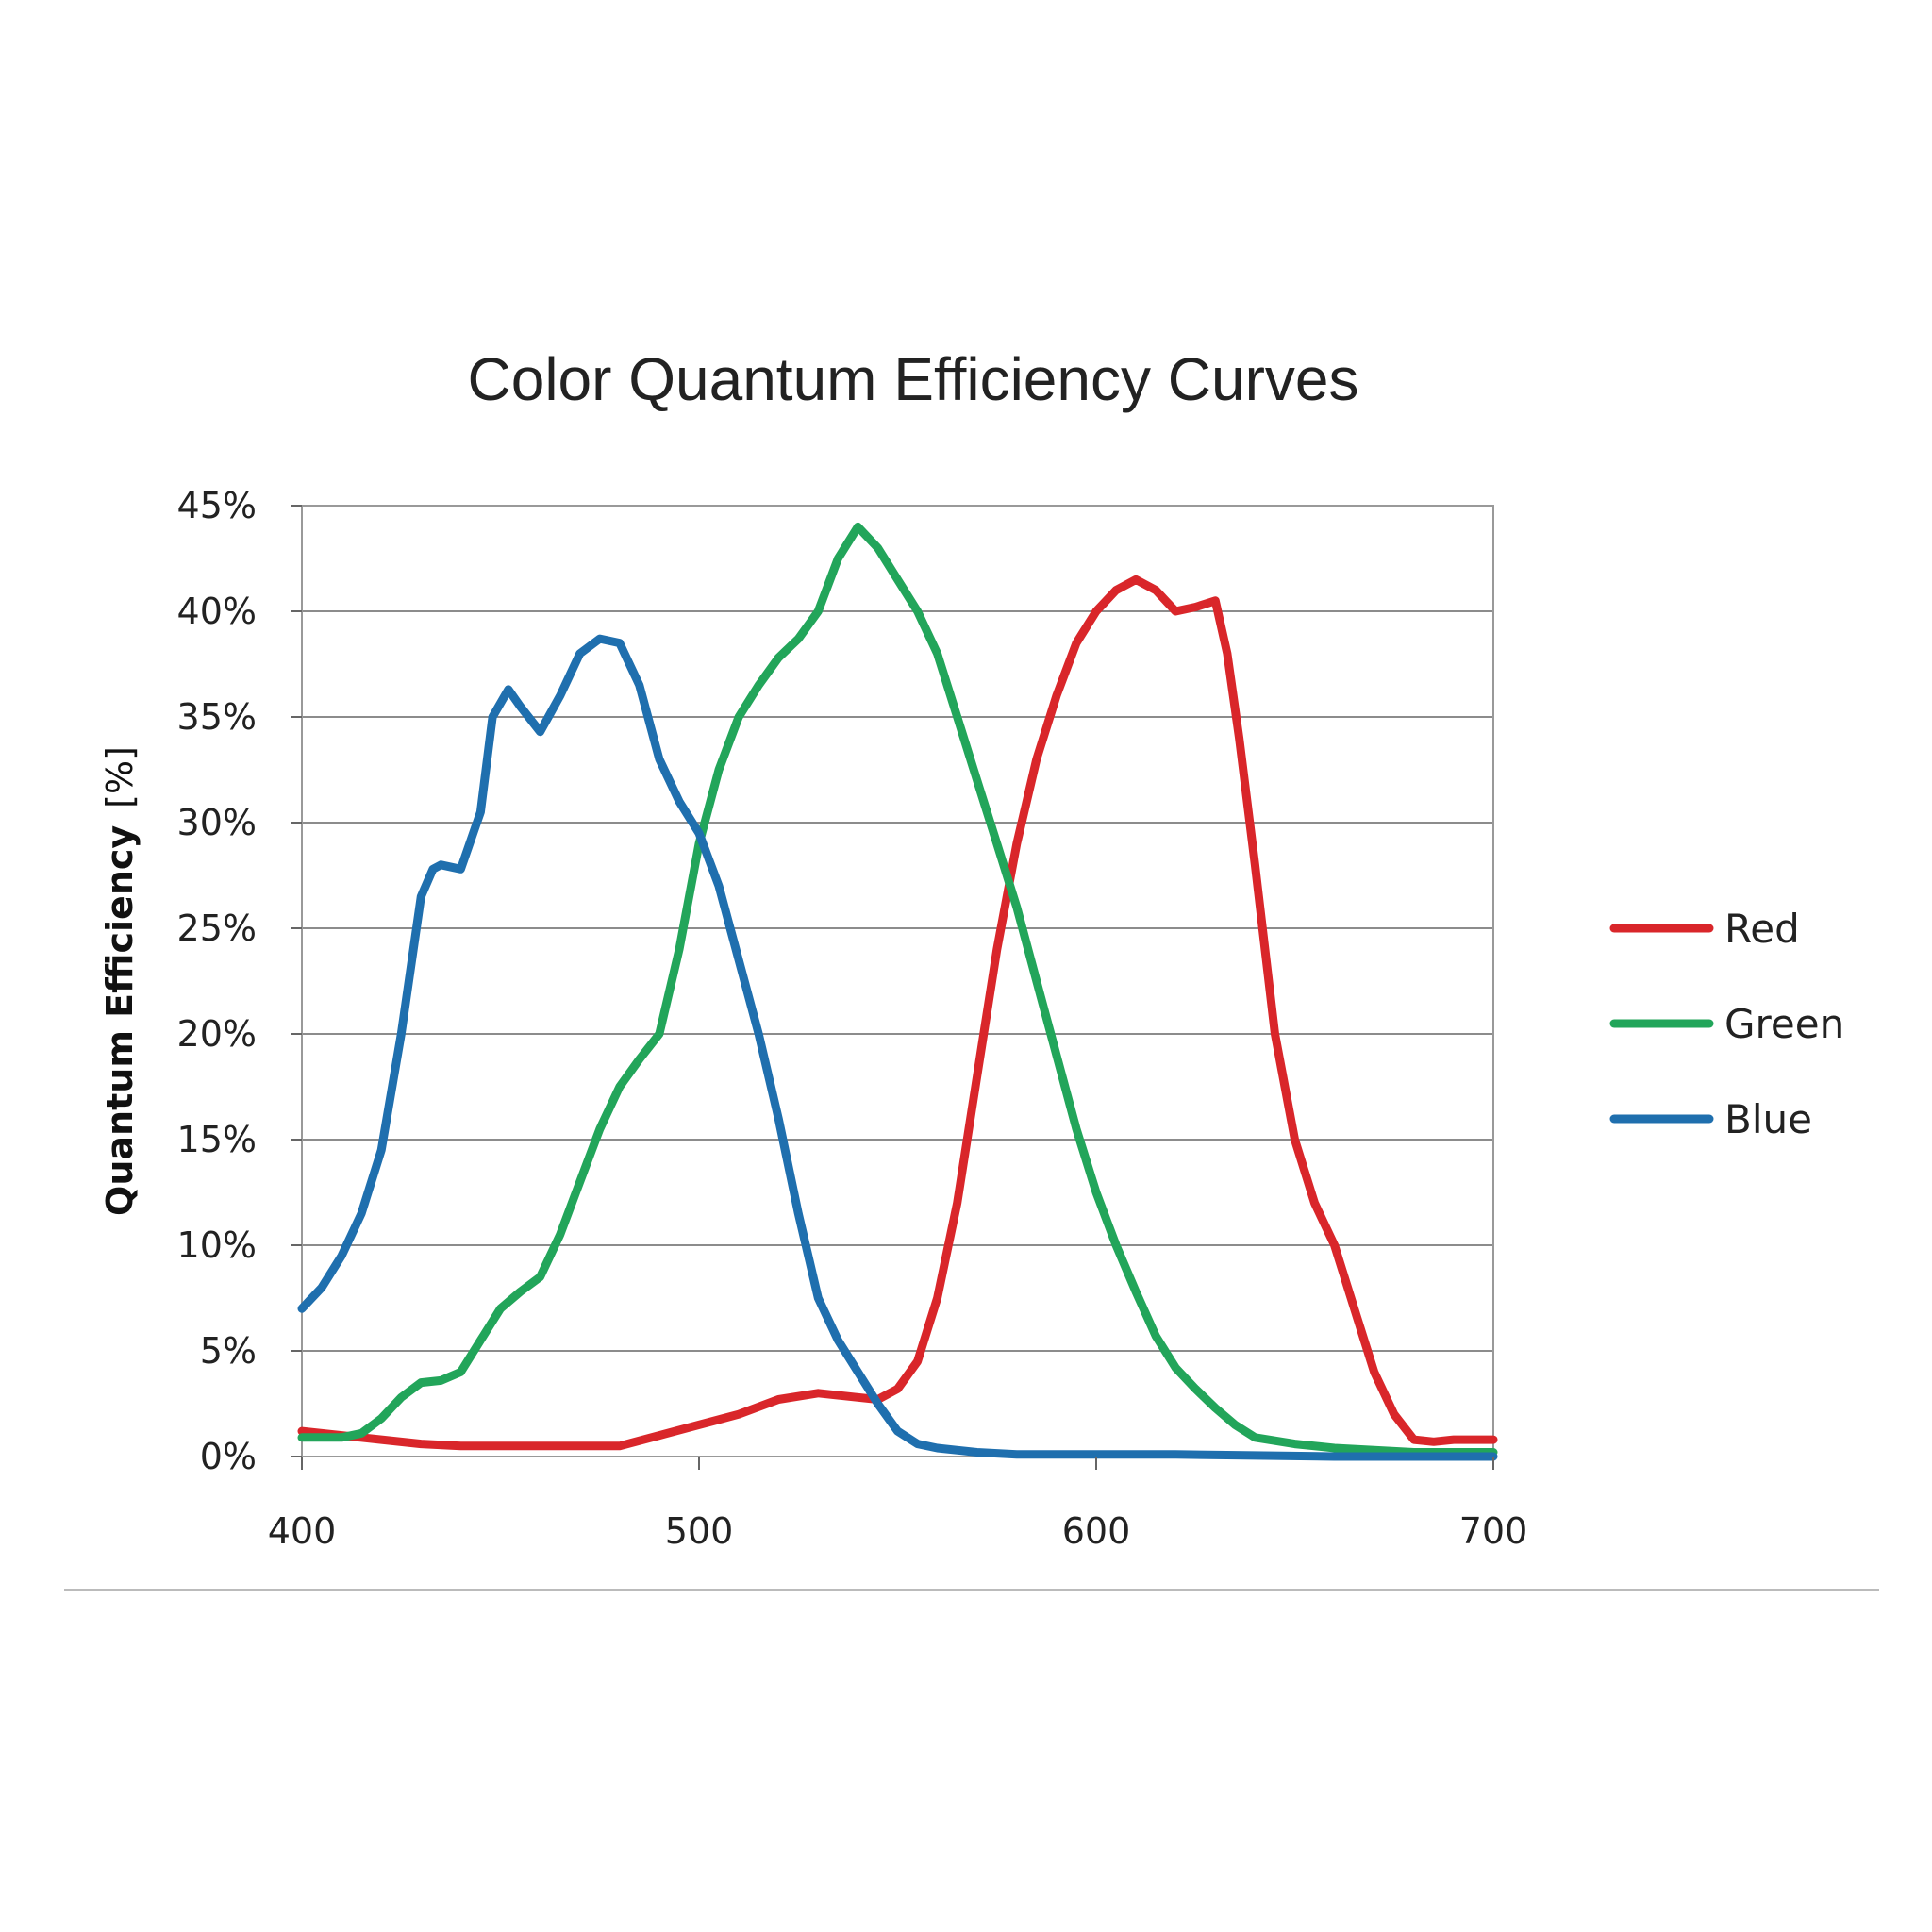  I want to click on legend-label-green: Green, so click(1784, 1024).